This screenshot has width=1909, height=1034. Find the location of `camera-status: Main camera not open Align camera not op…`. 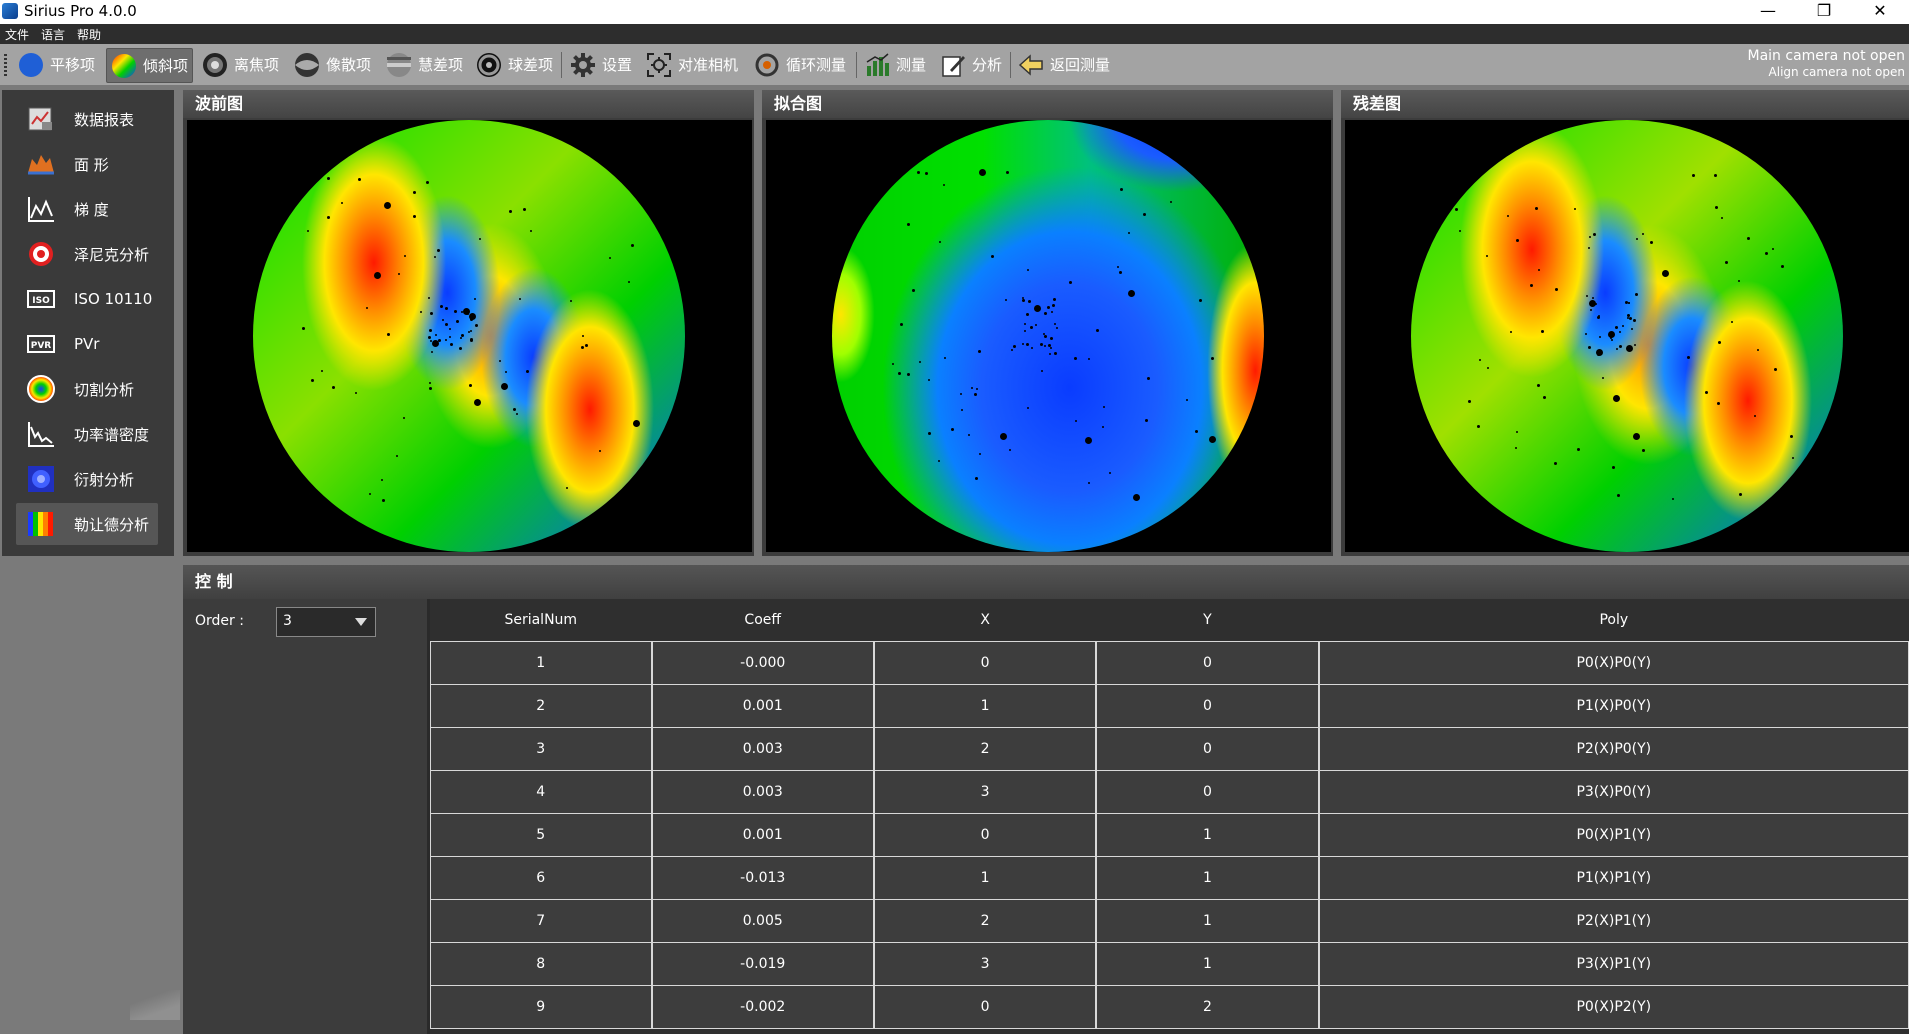

camera-status: Main camera not open Align camera not op… is located at coordinates (1827, 63).